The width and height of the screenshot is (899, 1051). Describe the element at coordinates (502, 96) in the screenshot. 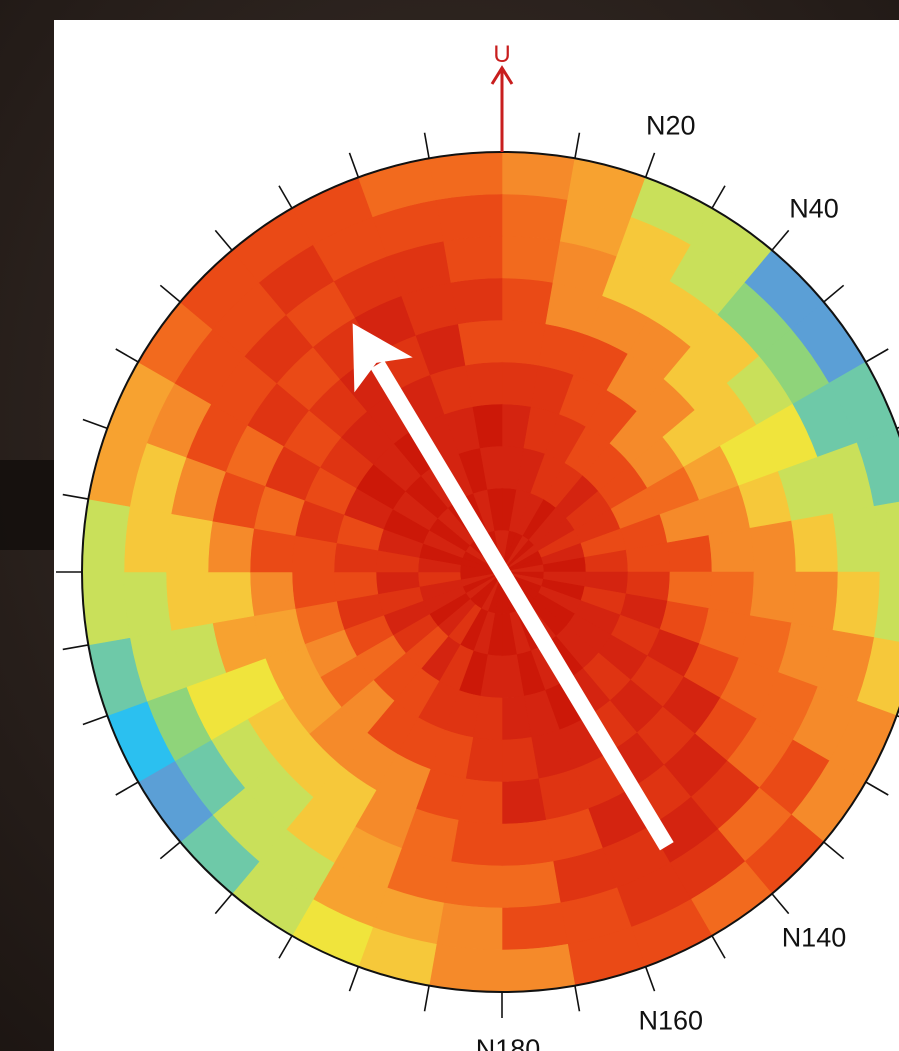

I see `up-marker: U` at that location.